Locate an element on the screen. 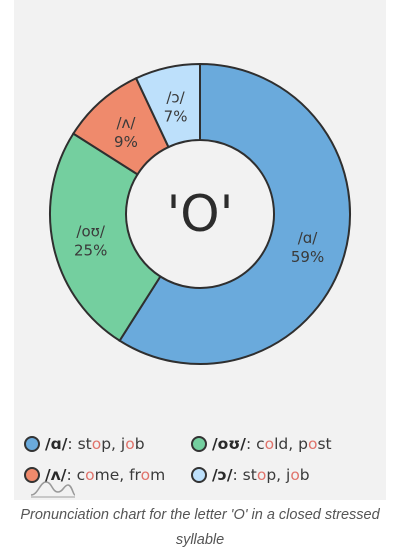 Image resolution: width=400 pixels, height=556 pixels. legend-word-part: m is located at coordinates (158, 474).